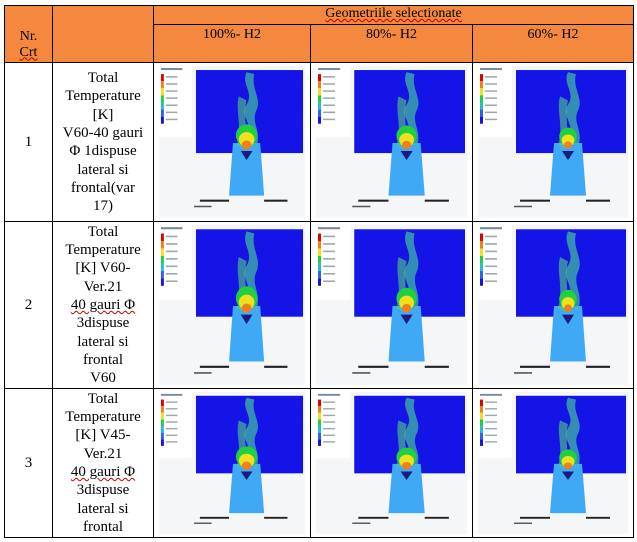 The height and width of the screenshot is (542, 637). What do you see at coordinates (28, 52) in the screenshot?
I see `crt-label: Crt` at bounding box center [28, 52].